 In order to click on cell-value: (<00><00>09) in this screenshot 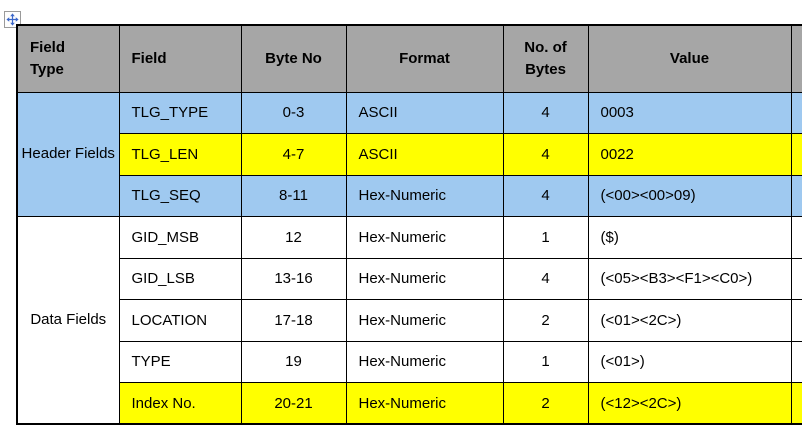, I will do `click(689, 195)`.